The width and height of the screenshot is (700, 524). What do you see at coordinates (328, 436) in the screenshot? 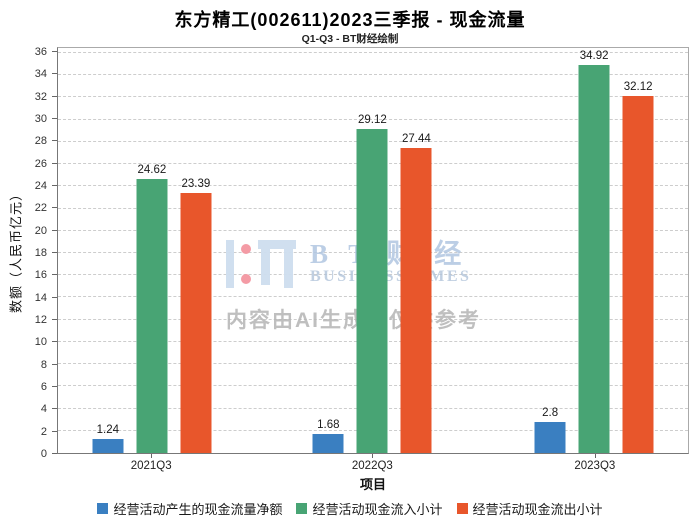
I see `bar: 1.68` at bounding box center [328, 436].